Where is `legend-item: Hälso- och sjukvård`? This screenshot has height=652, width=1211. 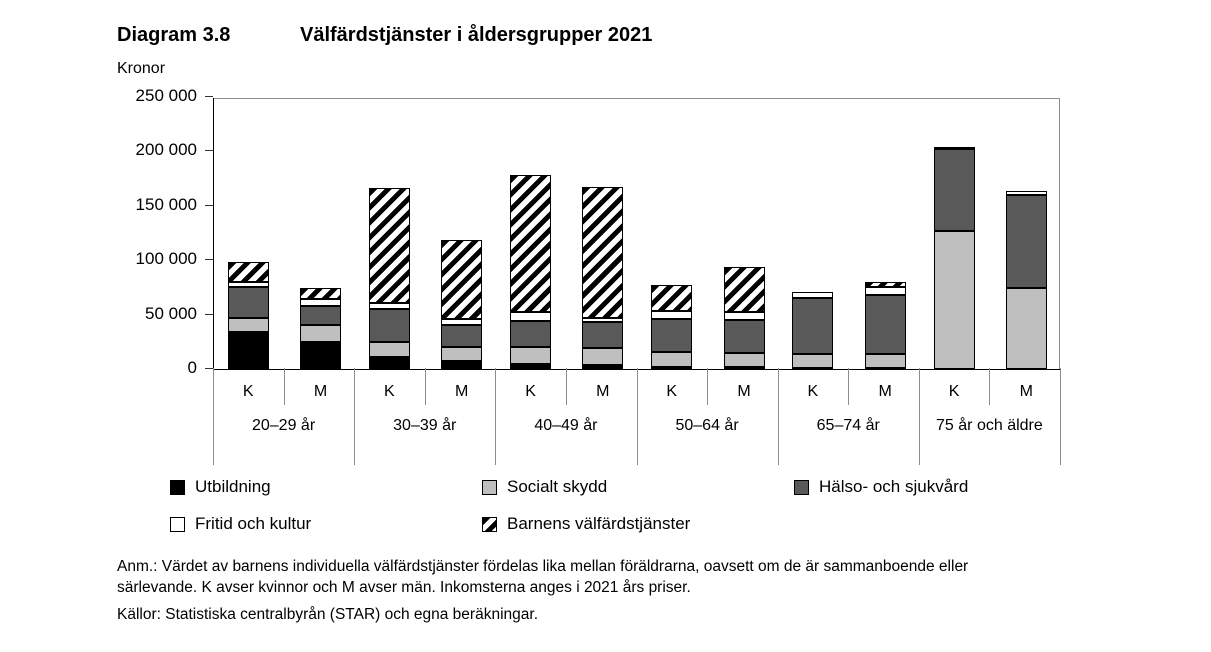
legend-item: Hälso- och sjukvård is located at coordinates (881, 487).